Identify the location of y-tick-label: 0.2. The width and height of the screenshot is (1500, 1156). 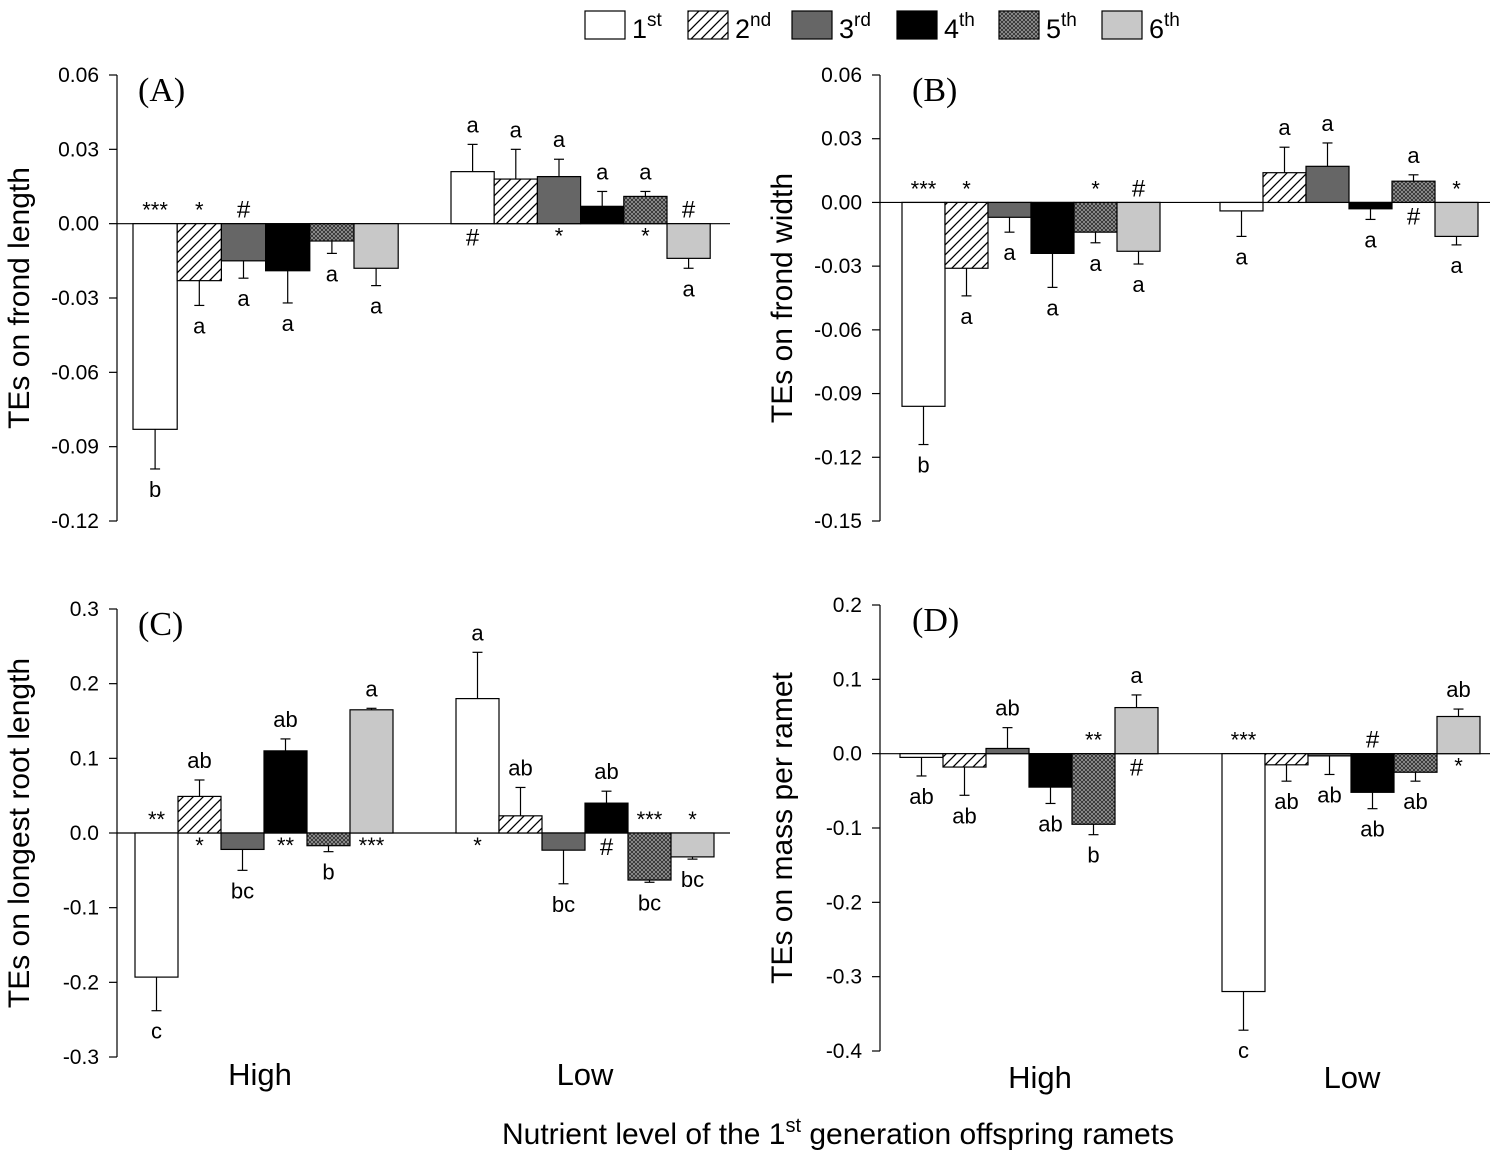
(847, 605).